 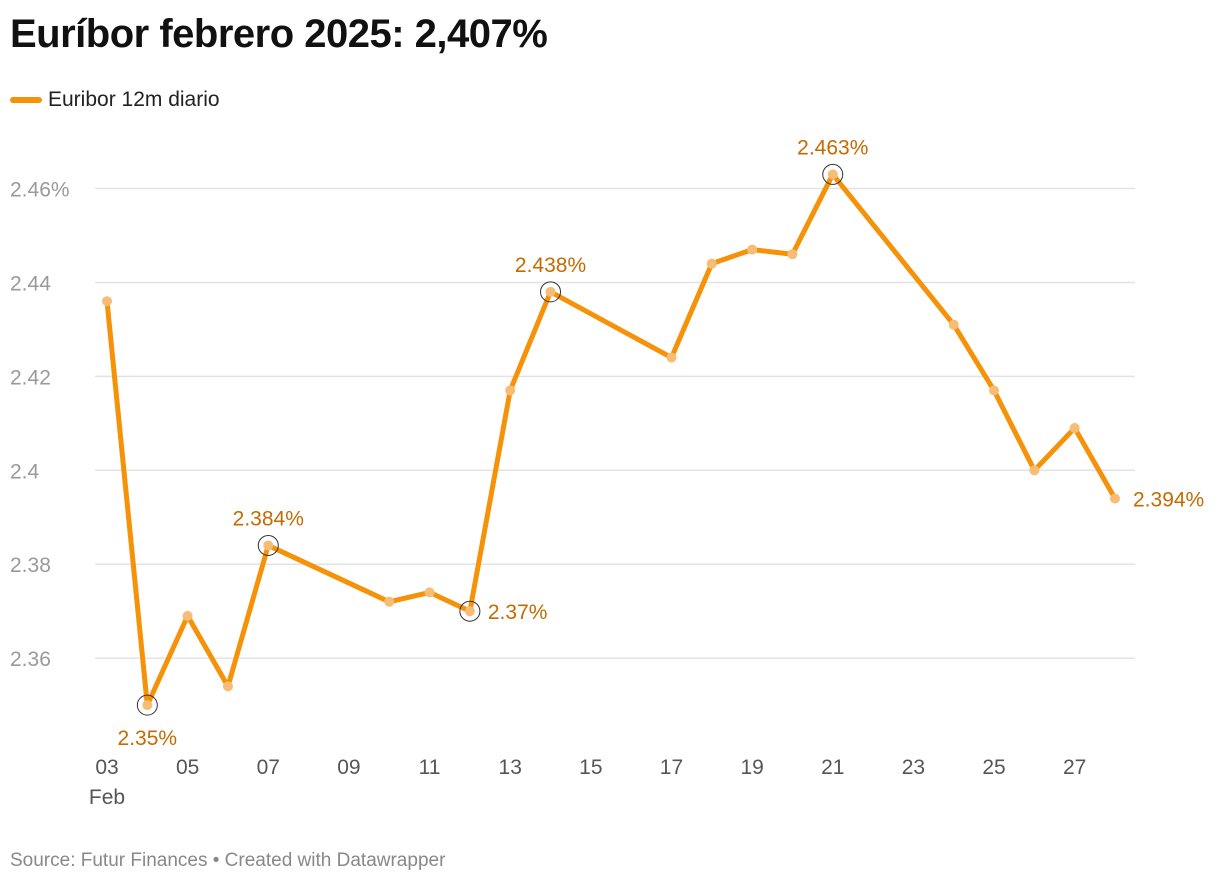 What do you see at coordinates (751, 767) in the screenshot?
I see `x-tick-label: 19` at bounding box center [751, 767].